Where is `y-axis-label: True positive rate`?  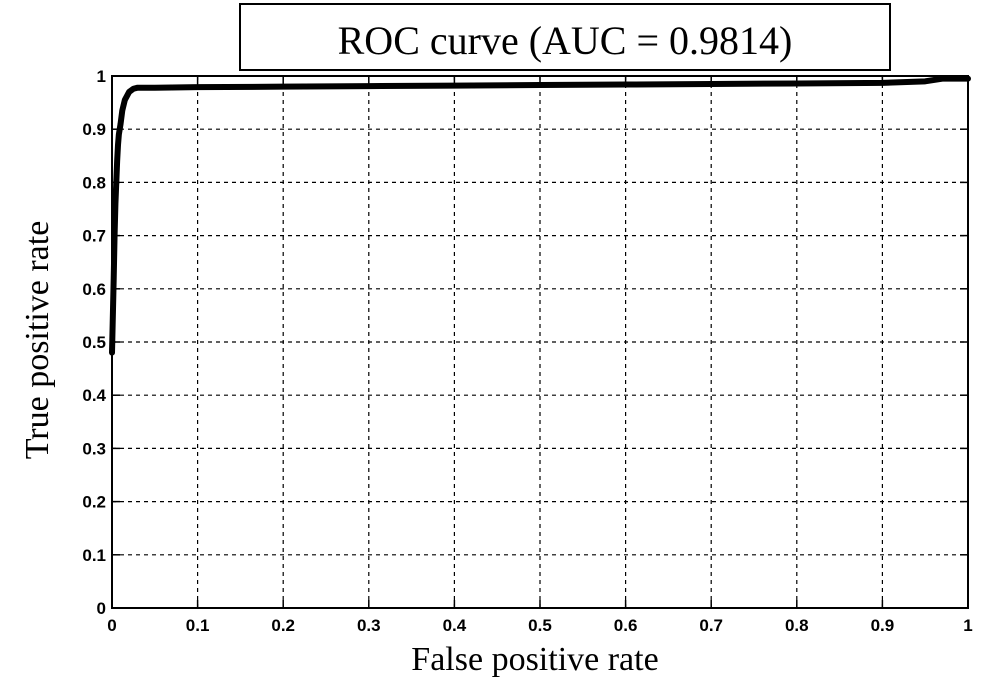
y-axis-label: True positive rate is located at coordinates (37, 340).